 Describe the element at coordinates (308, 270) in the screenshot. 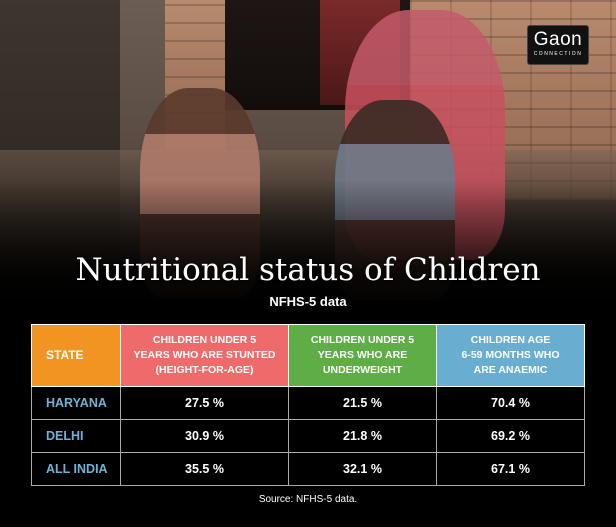

I see `chart-title: Nutritional status of Children` at that location.